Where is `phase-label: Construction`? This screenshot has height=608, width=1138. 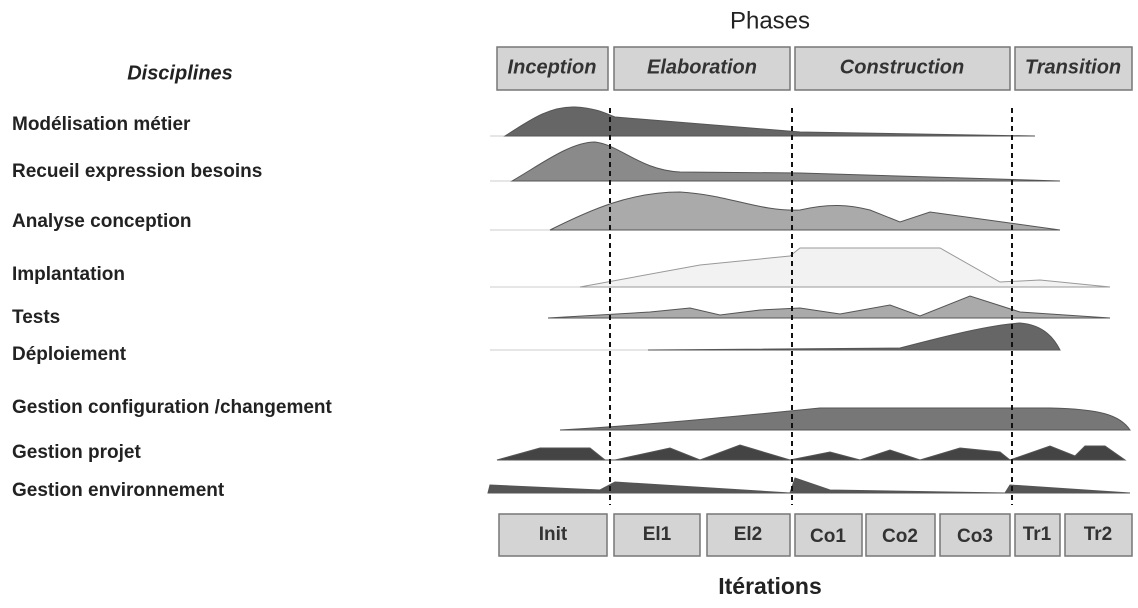 phase-label: Construction is located at coordinates (902, 67).